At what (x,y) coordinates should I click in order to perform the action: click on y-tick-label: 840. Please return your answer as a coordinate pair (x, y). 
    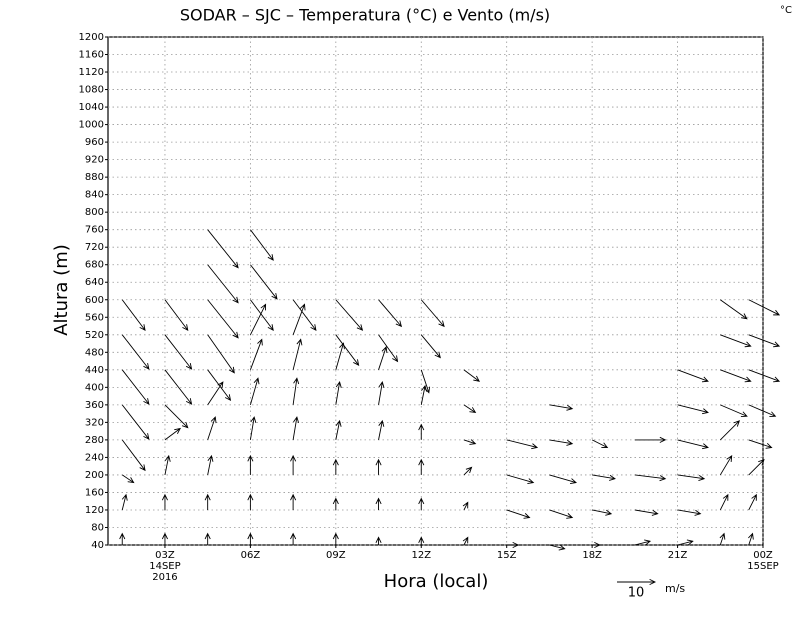
    Looking at the image, I should click on (94, 195).